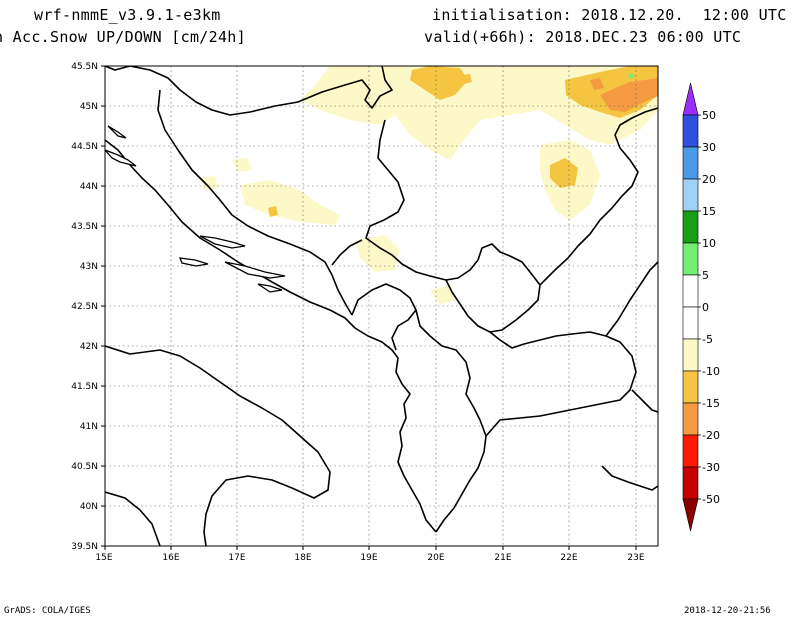 The image size is (800, 618). I want to click on lon-label: 15E, so click(103, 558).